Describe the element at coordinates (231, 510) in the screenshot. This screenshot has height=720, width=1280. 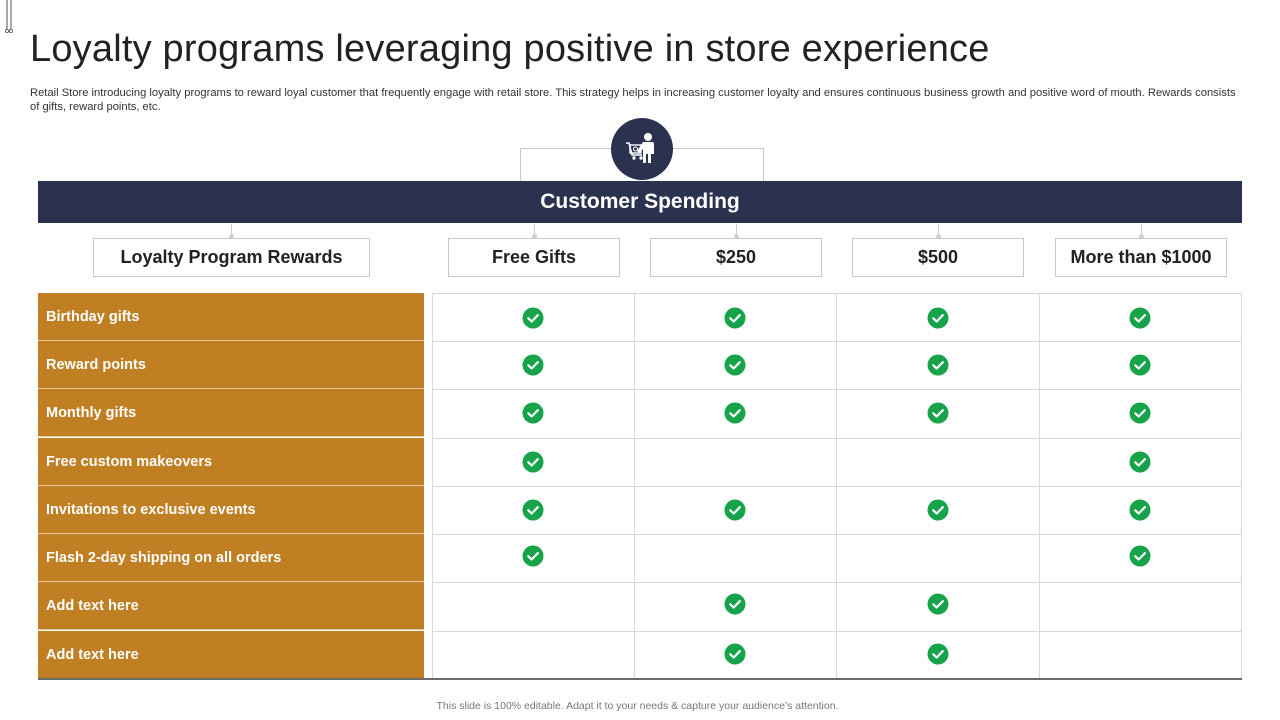
I see `row-label-exclusive-events: Invitations to exclusive events` at that location.